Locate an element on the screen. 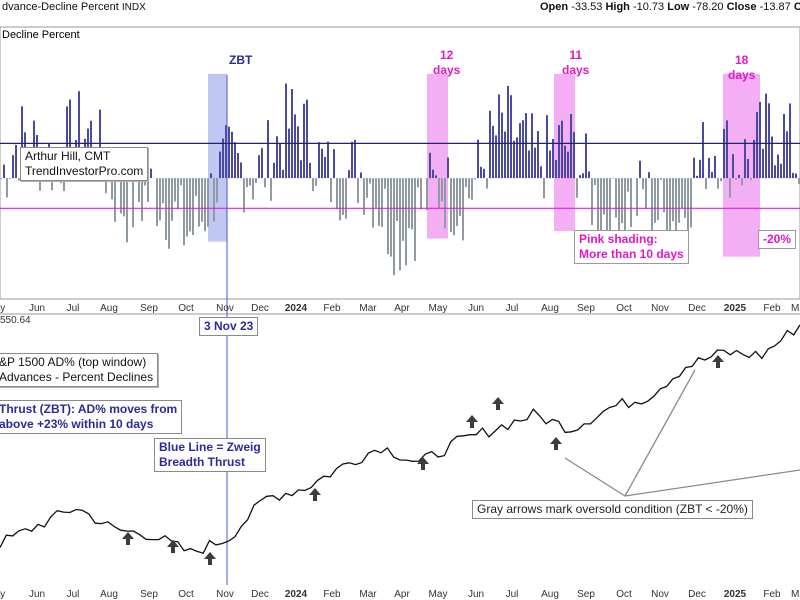 The width and height of the screenshot is (800, 600). top-axis-tick-label: Aug is located at coordinates (109, 308).